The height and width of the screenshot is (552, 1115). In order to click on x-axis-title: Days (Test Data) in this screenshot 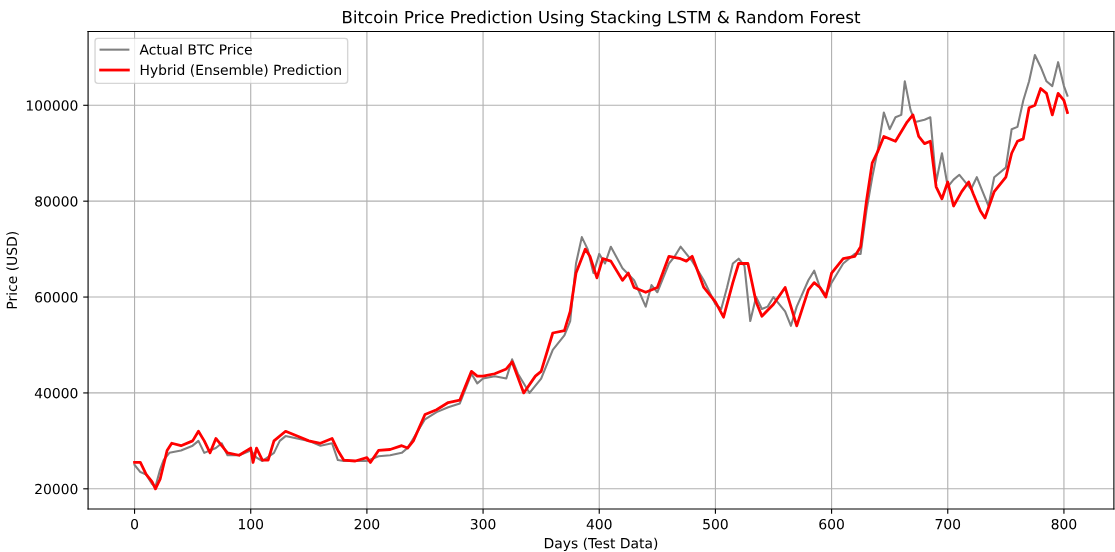, I will do `click(601, 544)`.